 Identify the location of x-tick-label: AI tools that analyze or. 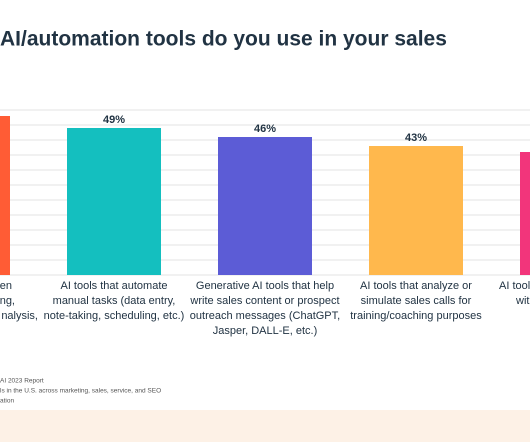
(416, 286).